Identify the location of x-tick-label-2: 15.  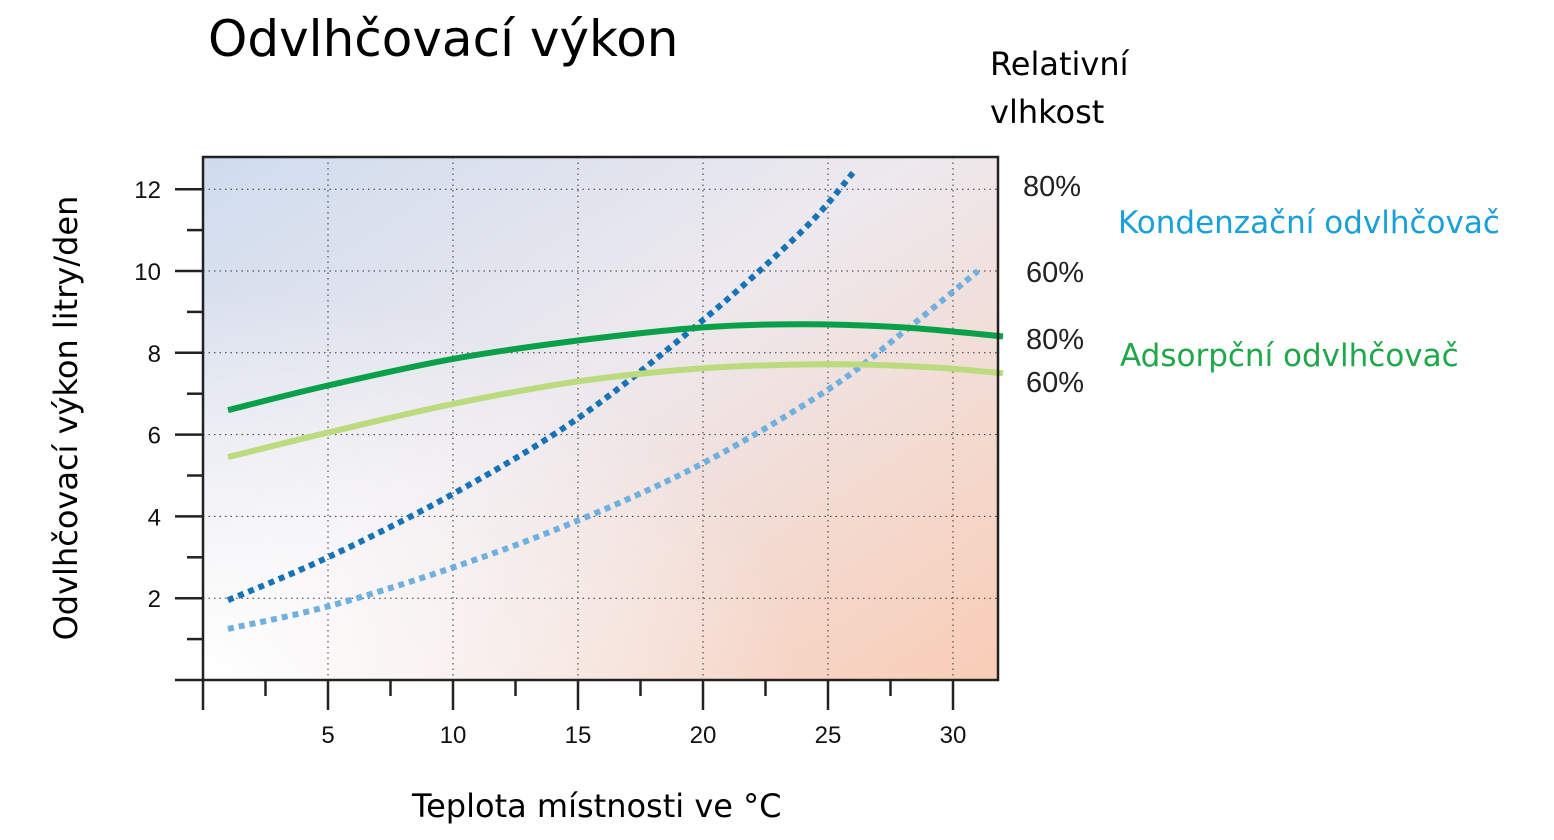
(578, 735).